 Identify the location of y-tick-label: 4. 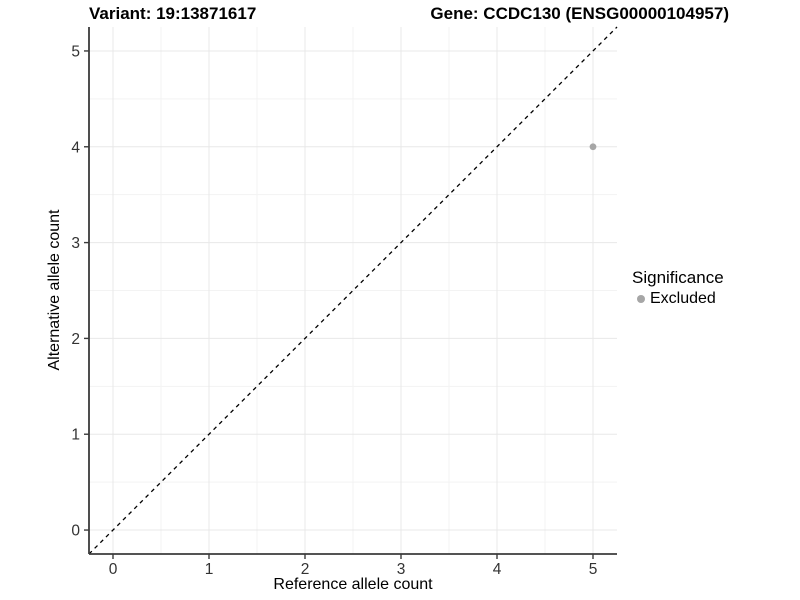
(75, 147).